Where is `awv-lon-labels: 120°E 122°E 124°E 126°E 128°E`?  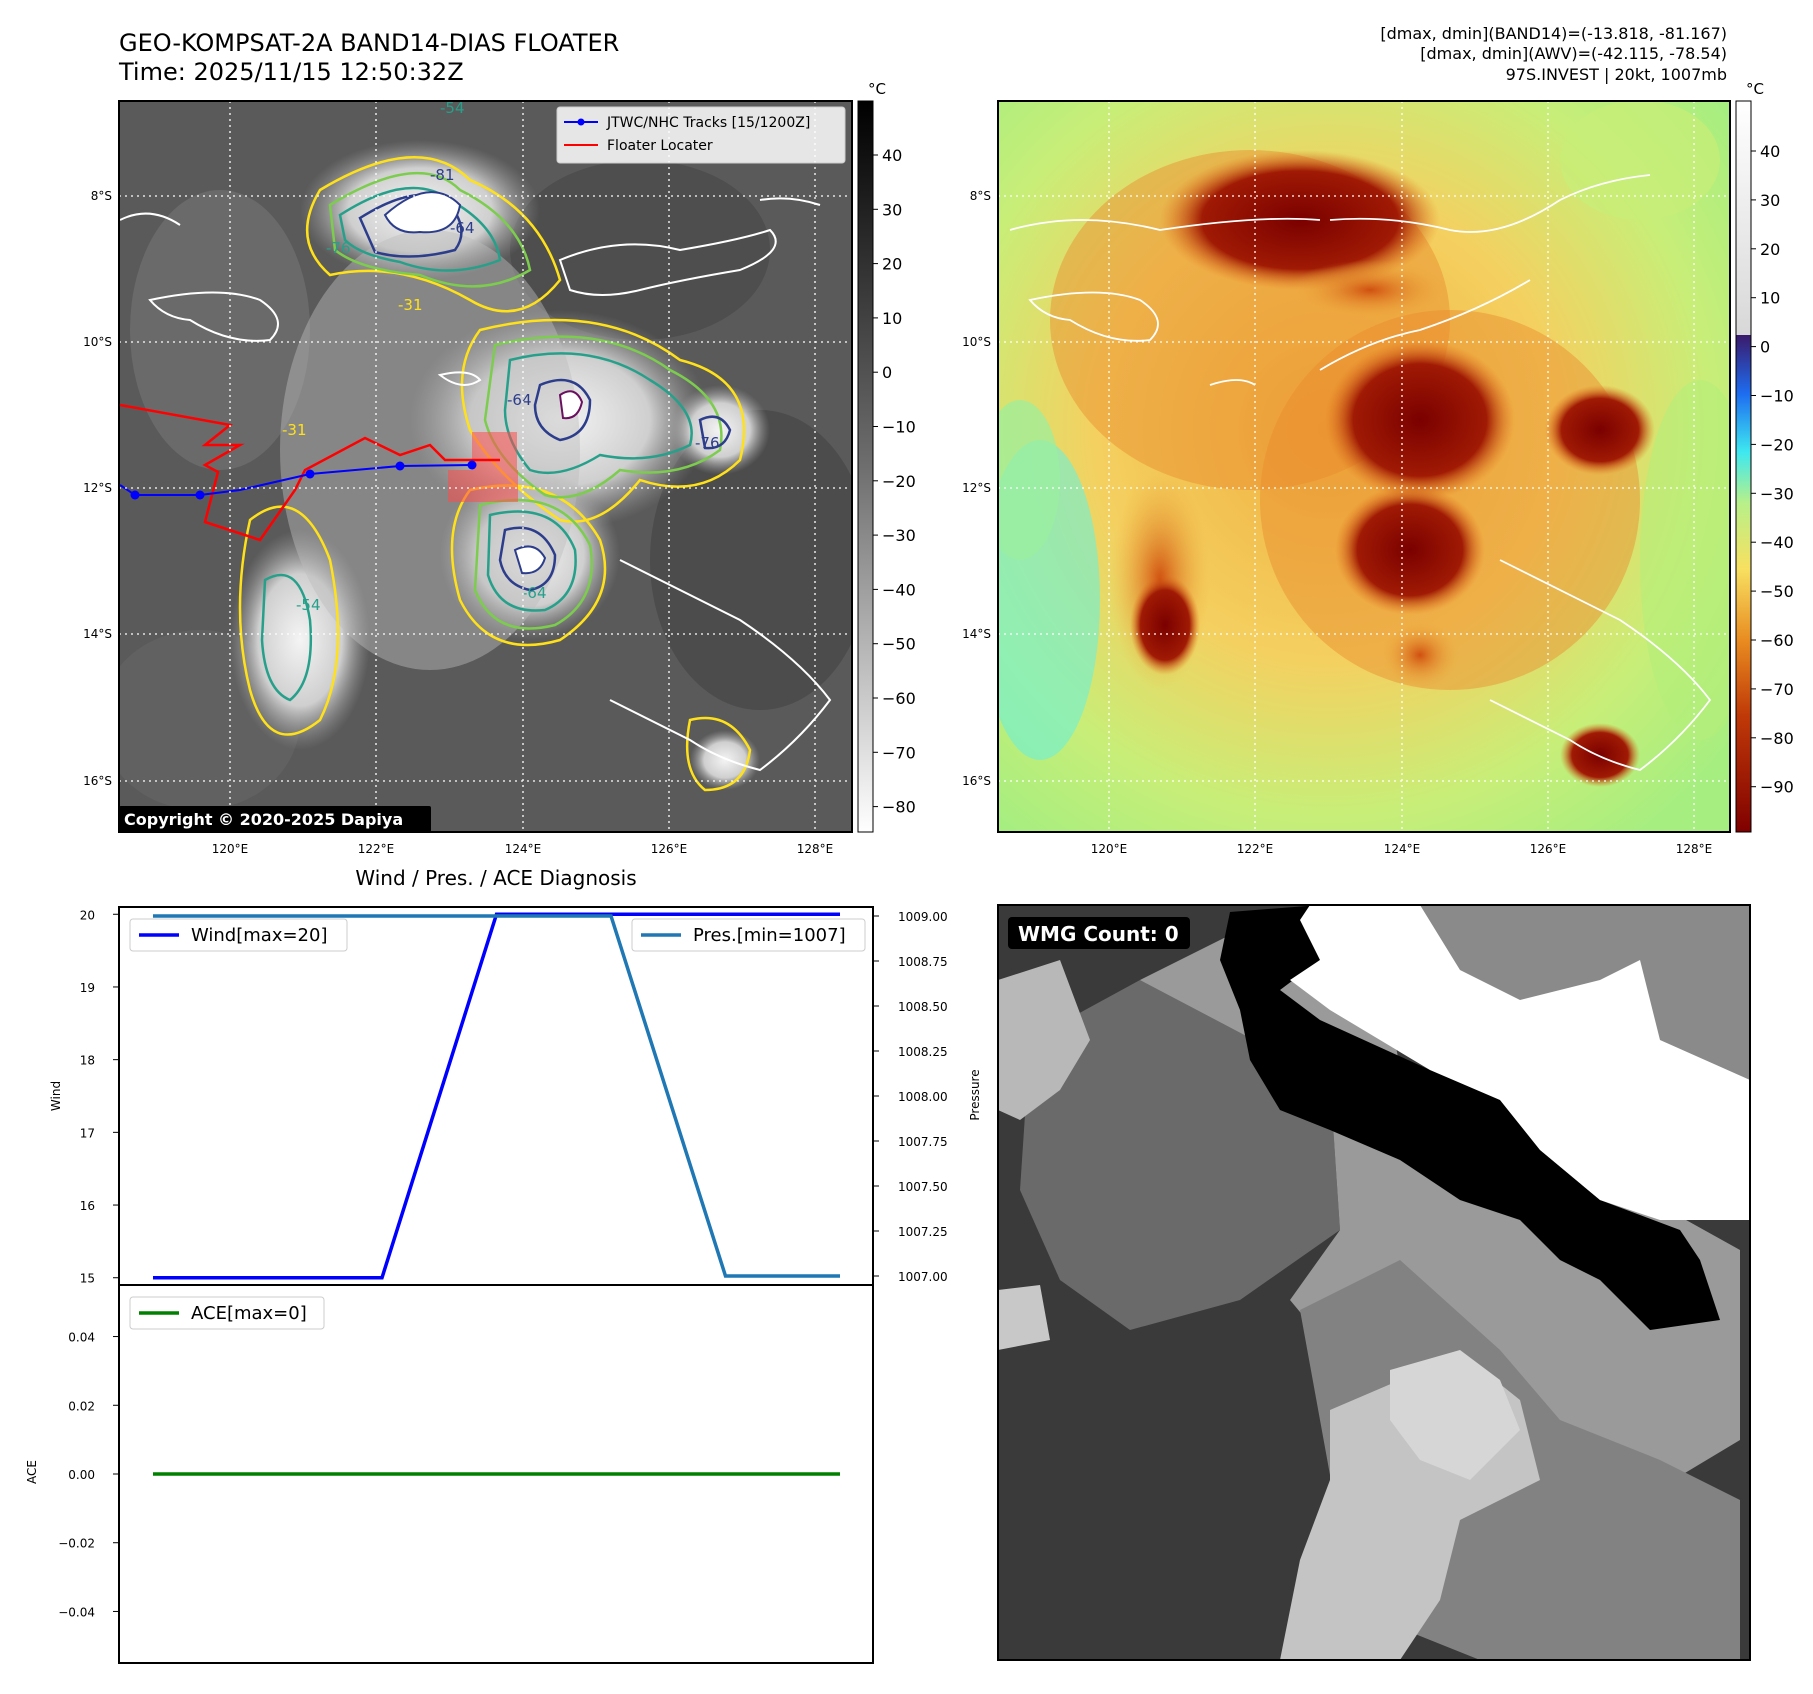 awv-lon-labels: 120°E 122°E 124°E 126°E 128°E is located at coordinates (1402, 849).